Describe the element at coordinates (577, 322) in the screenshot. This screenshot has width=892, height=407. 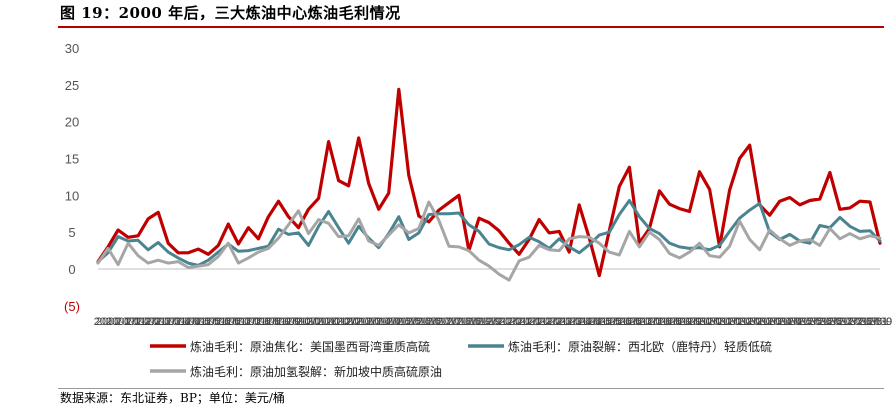
I see `x-tick-label: 2023-07` at that location.